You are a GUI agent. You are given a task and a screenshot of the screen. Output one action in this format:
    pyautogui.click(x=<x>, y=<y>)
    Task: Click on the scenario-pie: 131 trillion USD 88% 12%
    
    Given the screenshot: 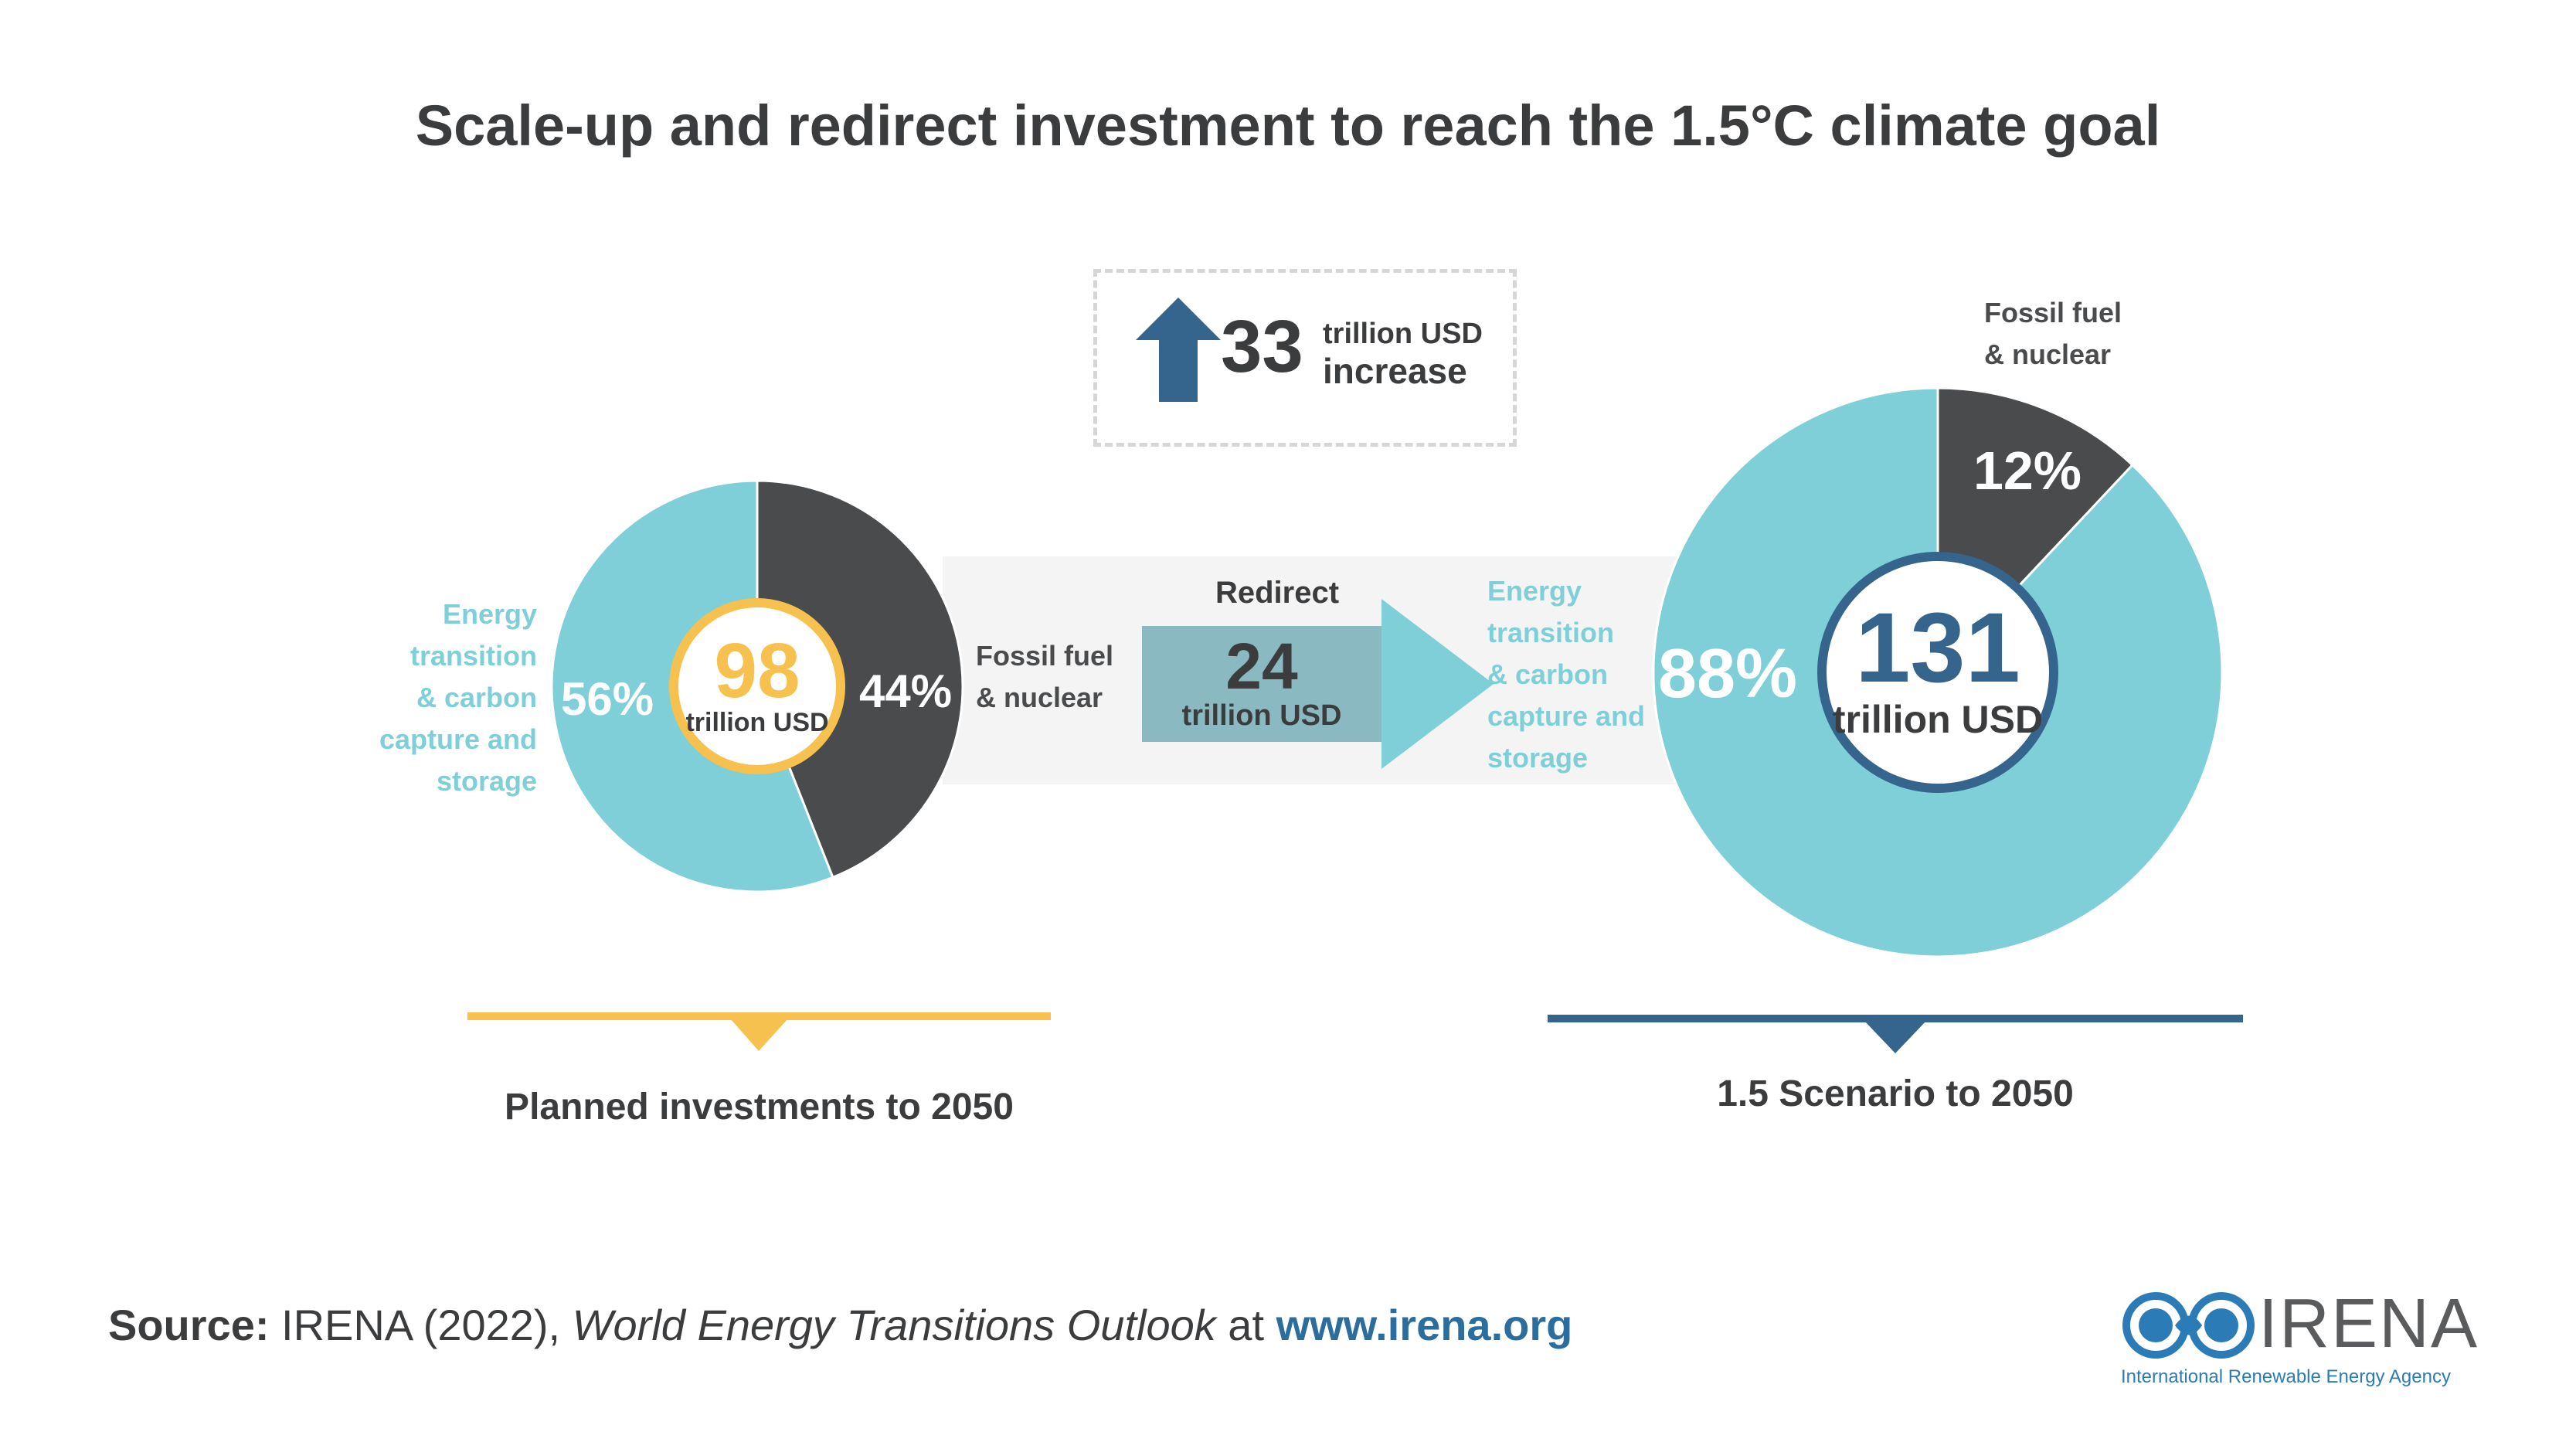 What is the action you would take?
    pyautogui.click(x=1938, y=672)
    